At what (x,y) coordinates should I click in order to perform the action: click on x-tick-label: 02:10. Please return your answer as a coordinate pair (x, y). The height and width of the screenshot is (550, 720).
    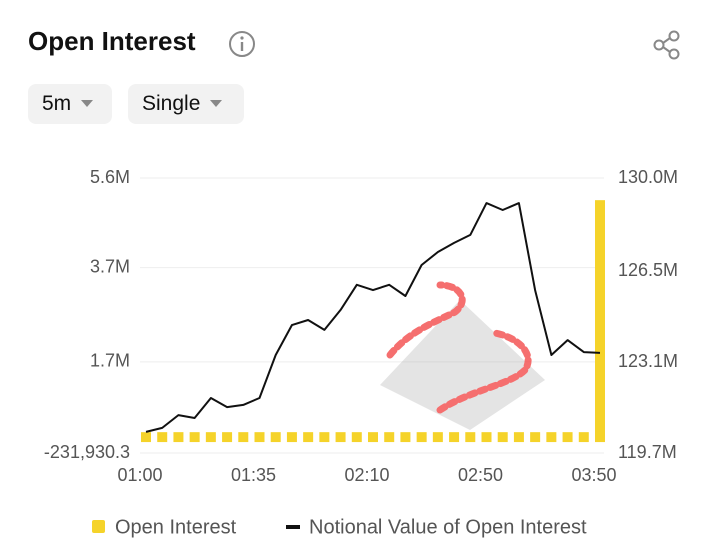
    Looking at the image, I should click on (366, 475).